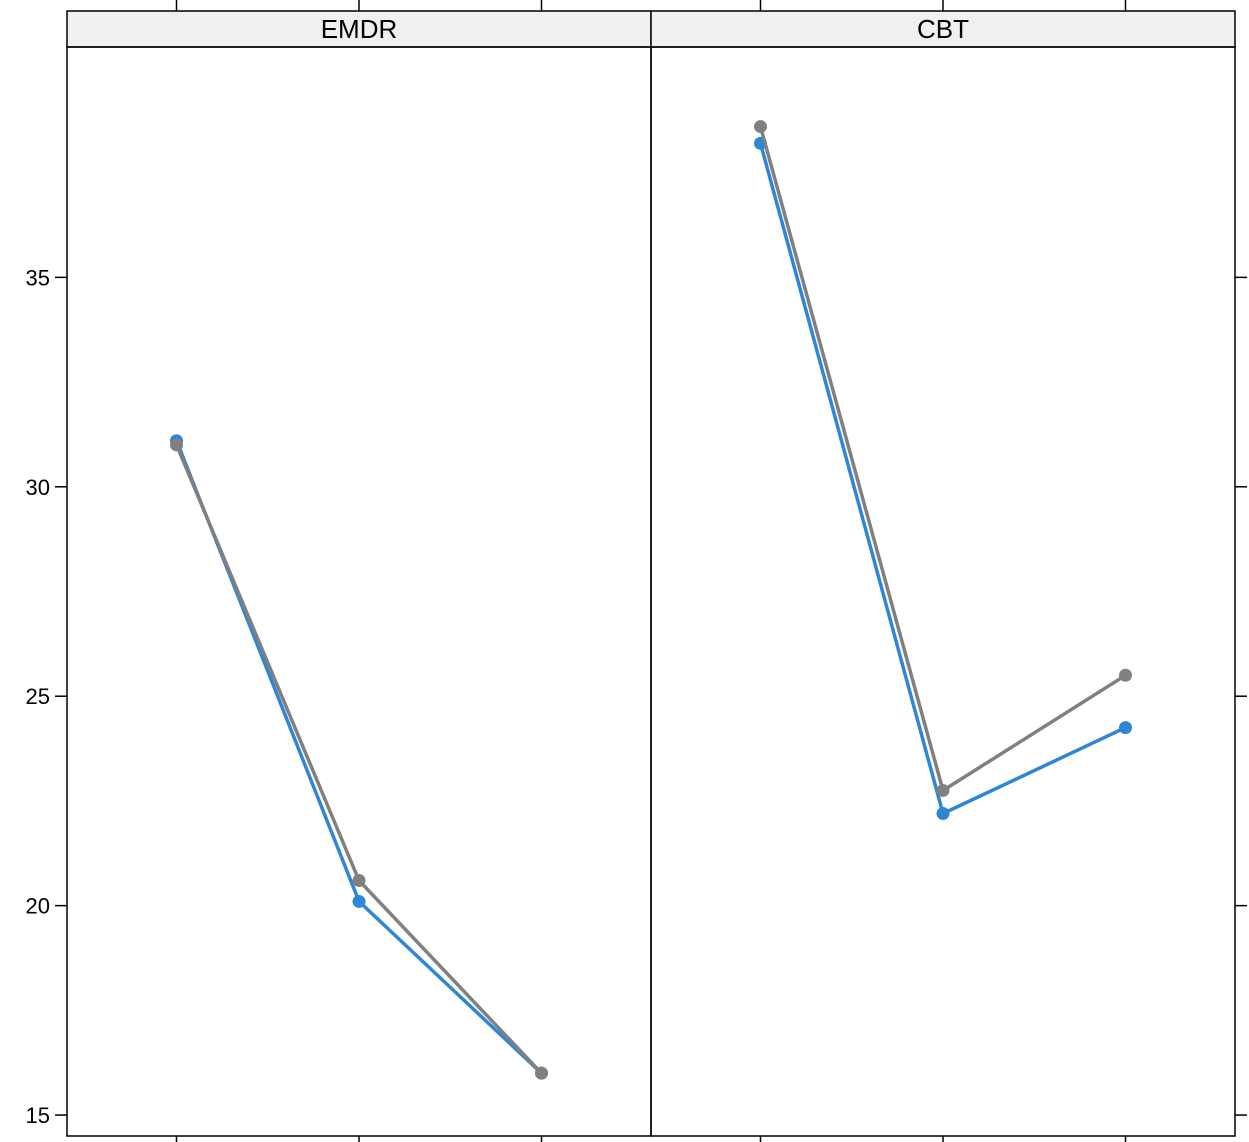 The image size is (1249, 1142). Describe the element at coordinates (38, 277) in the screenshot. I see `y-tick-label: 35` at that location.